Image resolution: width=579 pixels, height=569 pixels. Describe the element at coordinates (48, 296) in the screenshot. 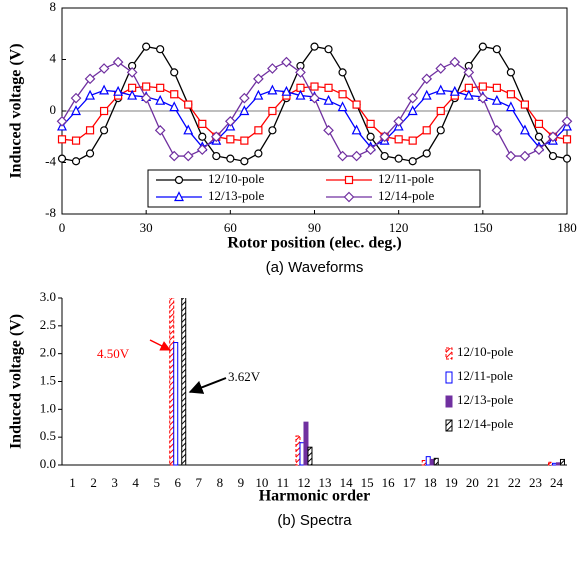

I see `y-tick-label: 3.0` at that location.